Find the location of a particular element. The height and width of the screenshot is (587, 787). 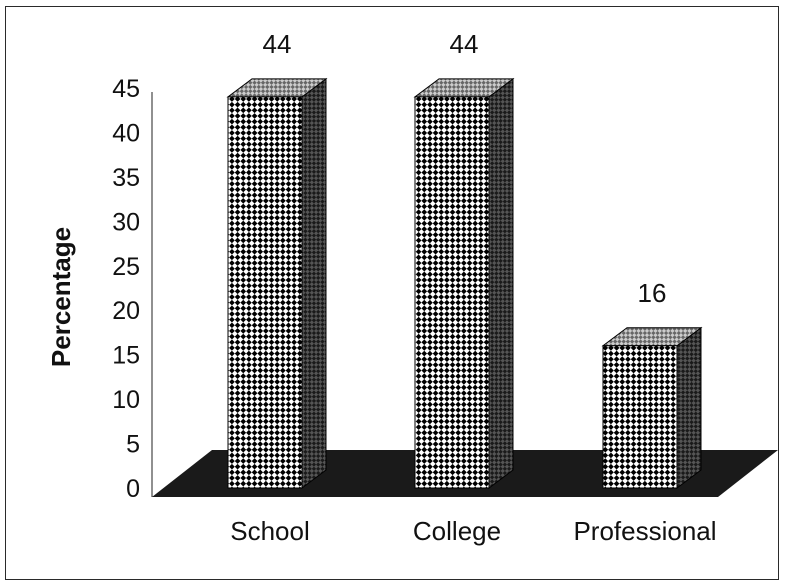

bar-professional is located at coordinates (652, 407).